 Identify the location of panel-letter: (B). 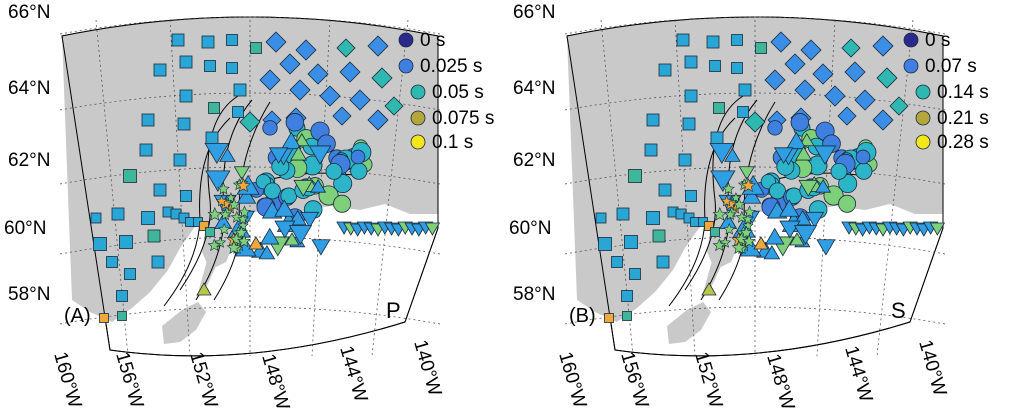
(582, 316).